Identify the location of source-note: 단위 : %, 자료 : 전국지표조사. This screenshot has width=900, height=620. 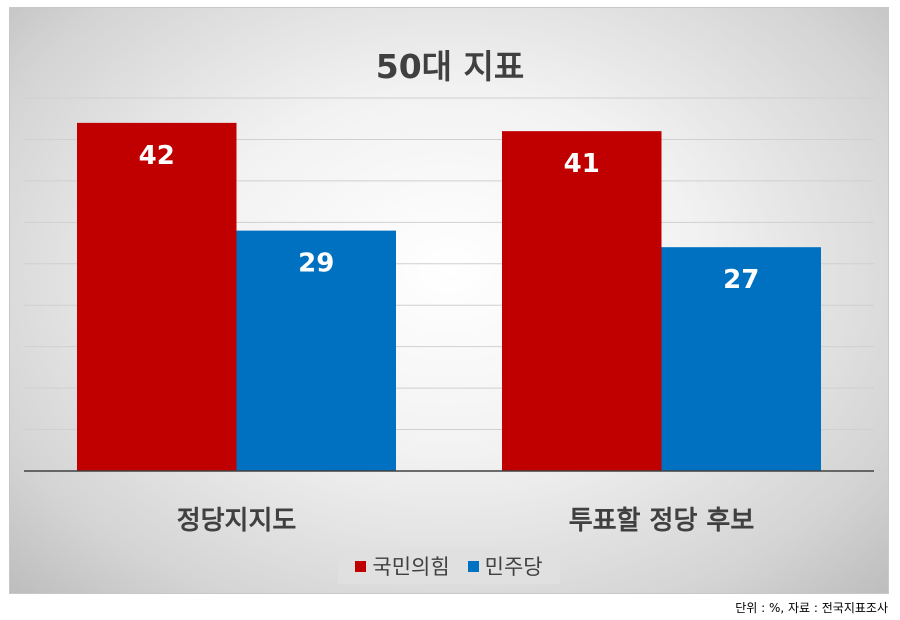
(811, 608).